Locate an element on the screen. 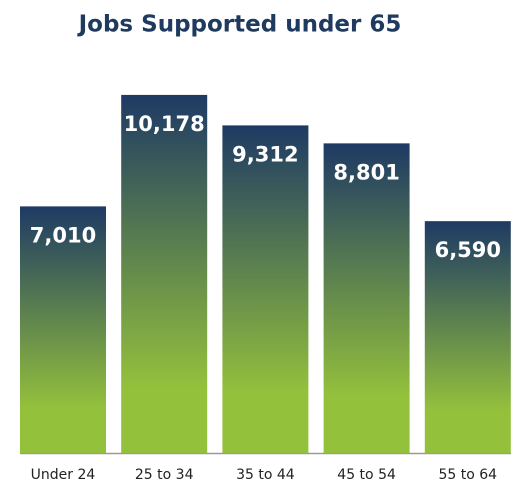 The image size is (521, 485). x-tick-label: 25 to 34 is located at coordinates (164, 475).